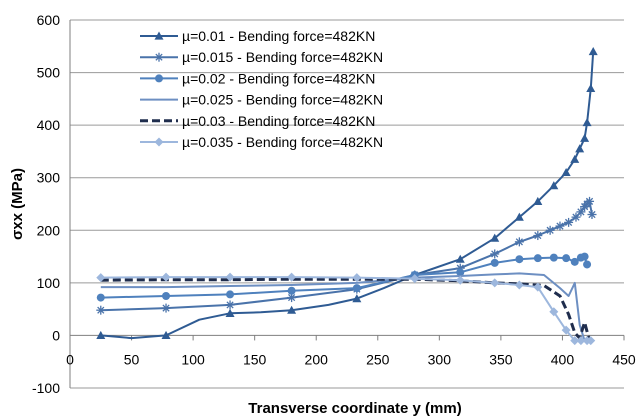 The width and height of the screenshot is (639, 418). I want to click on legend-item: µ=0.015 - Bending force=482KN, so click(261, 57).